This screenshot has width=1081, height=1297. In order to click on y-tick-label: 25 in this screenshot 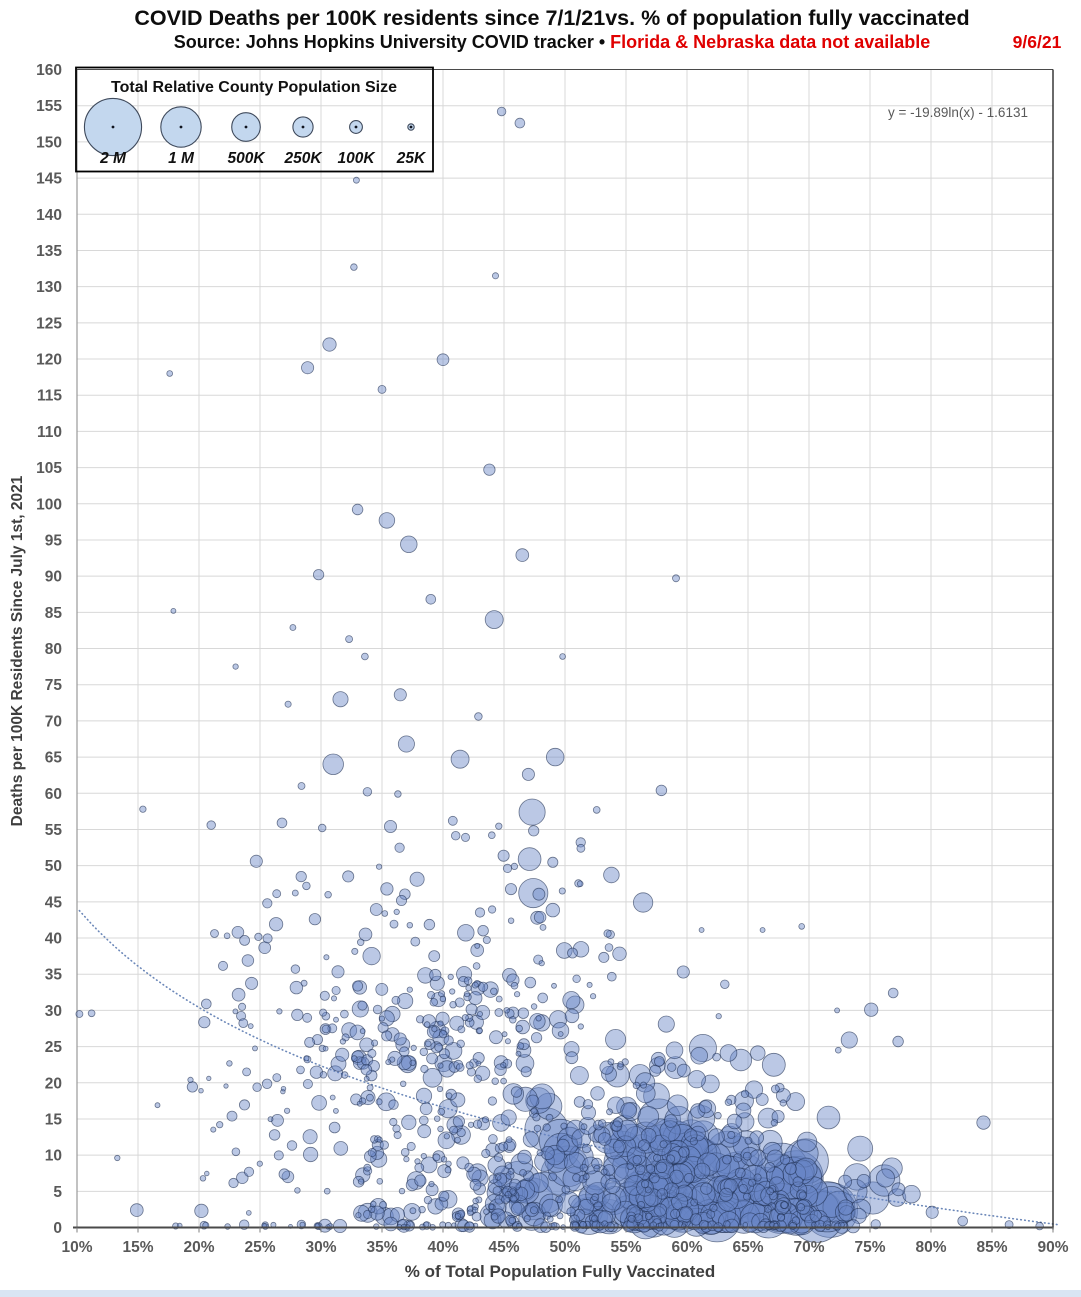, I will do `click(54, 1047)`.